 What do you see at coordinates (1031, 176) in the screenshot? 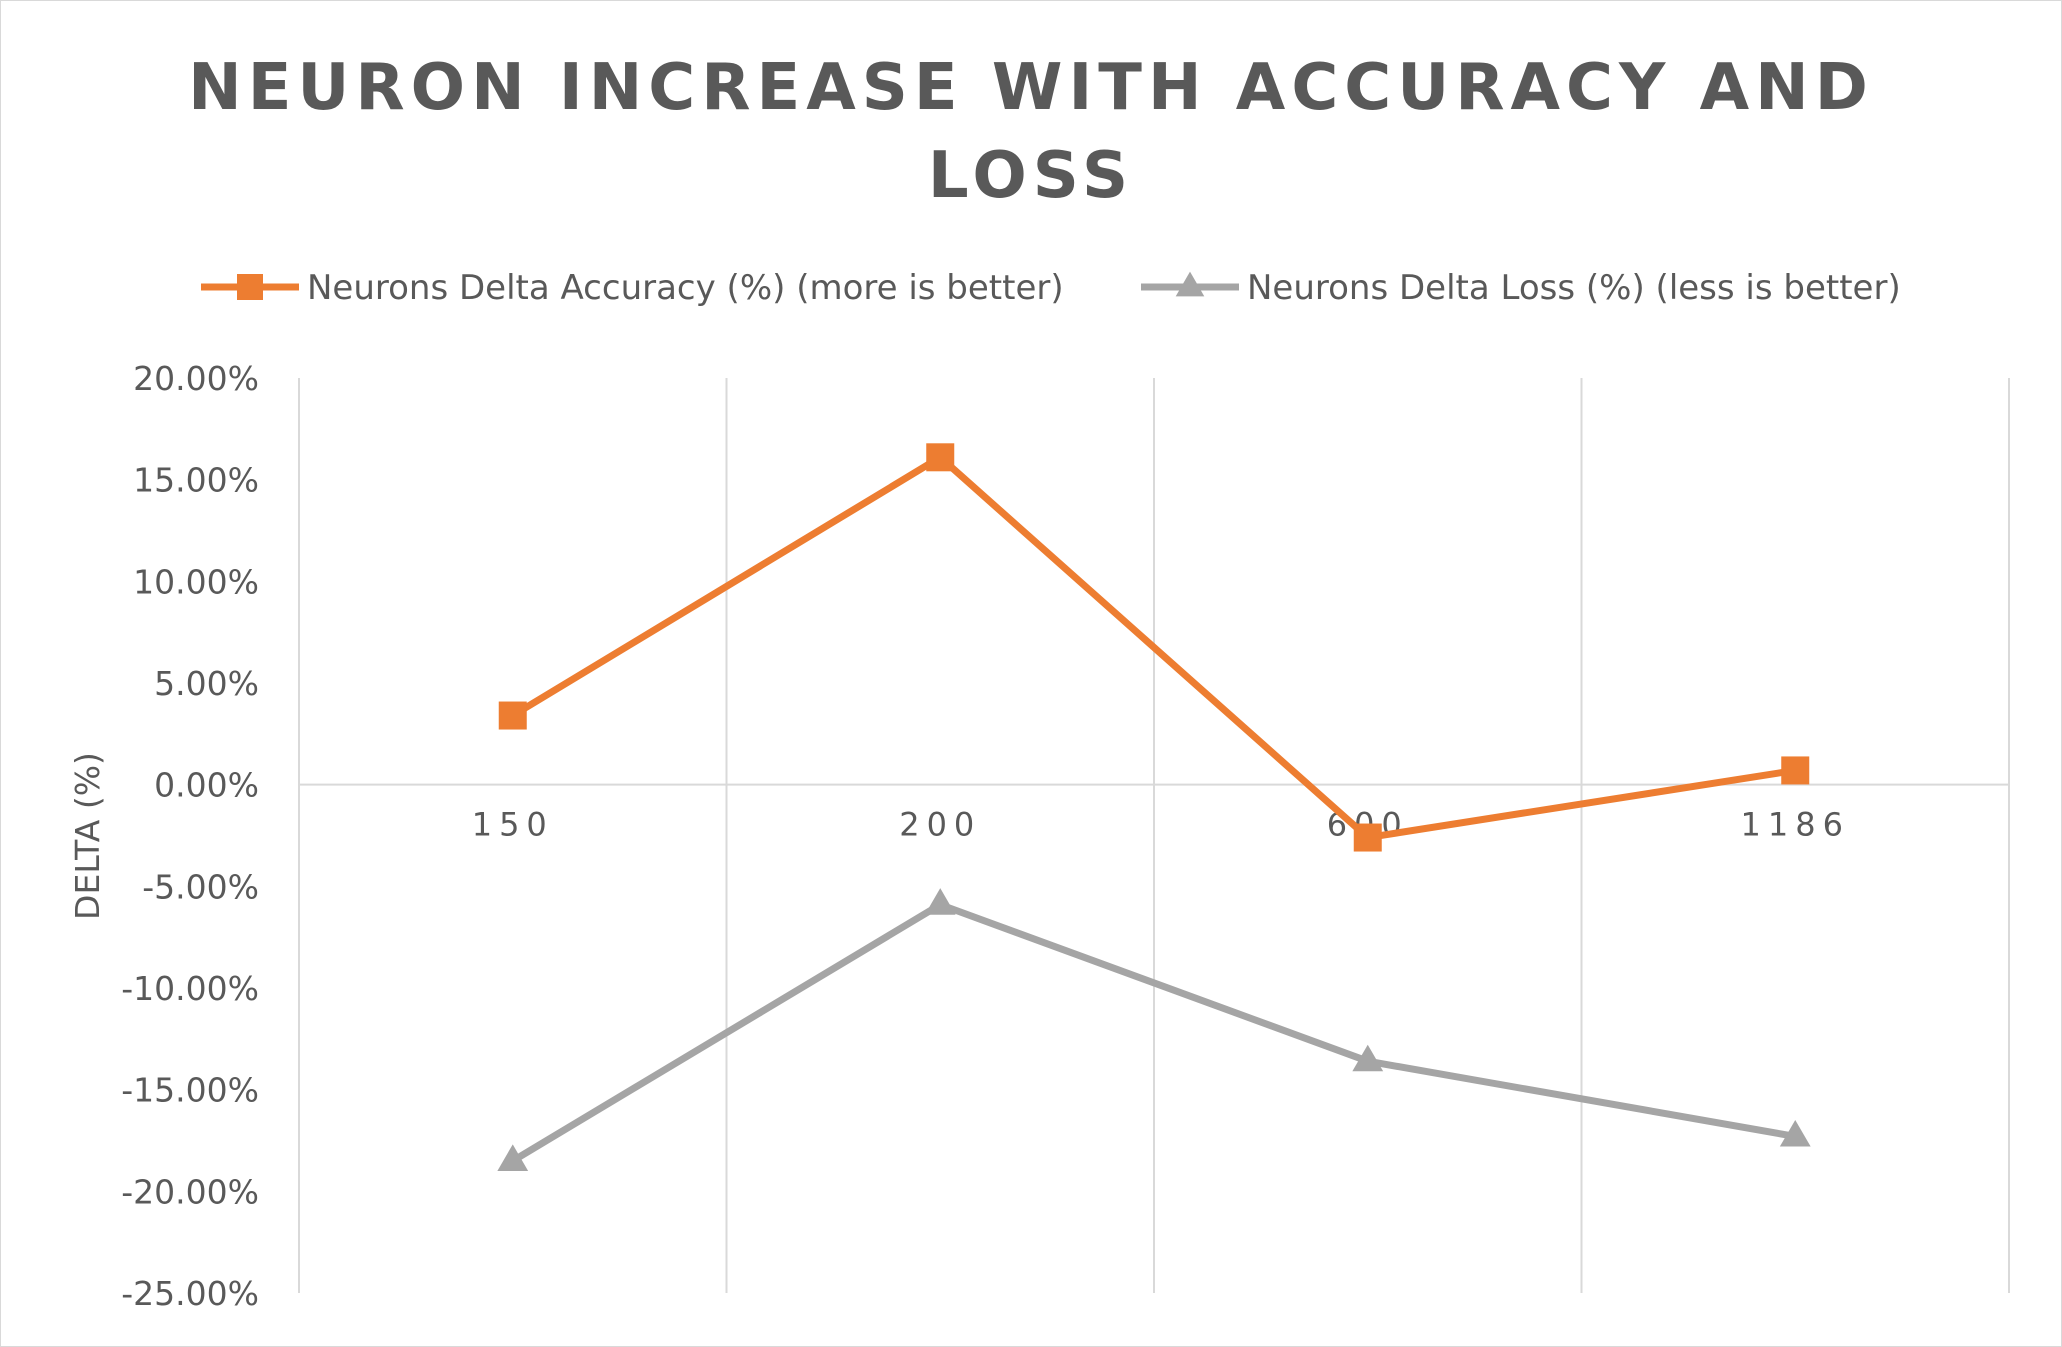
I see `chart-title-line-2: LOSS` at bounding box center [1031, 176].